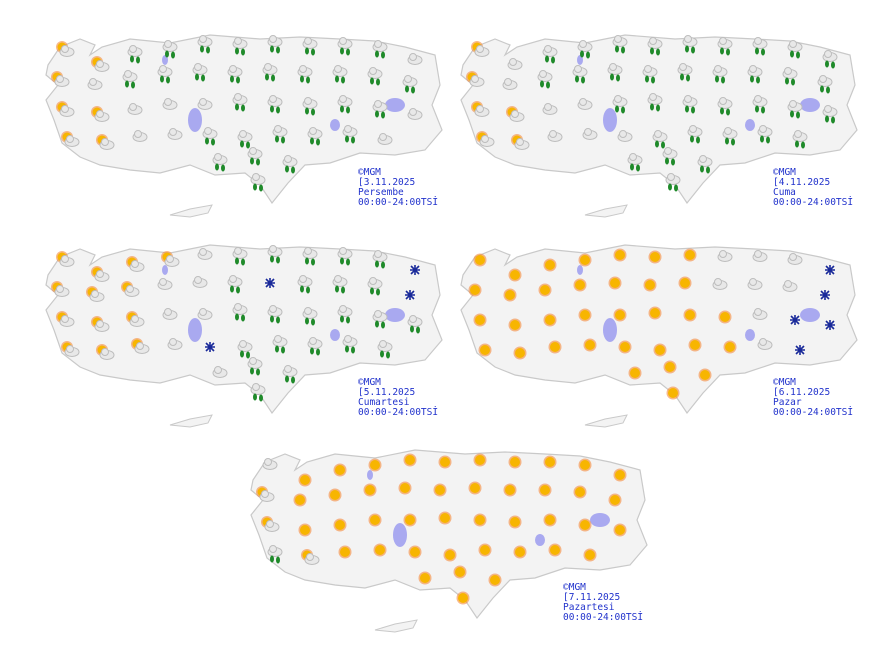 The height and width of the screenshot is (646, 871). Describe the element at coordinates (387, 392) in the screenshot. I see `date-label: [5.11.2025` at that location.